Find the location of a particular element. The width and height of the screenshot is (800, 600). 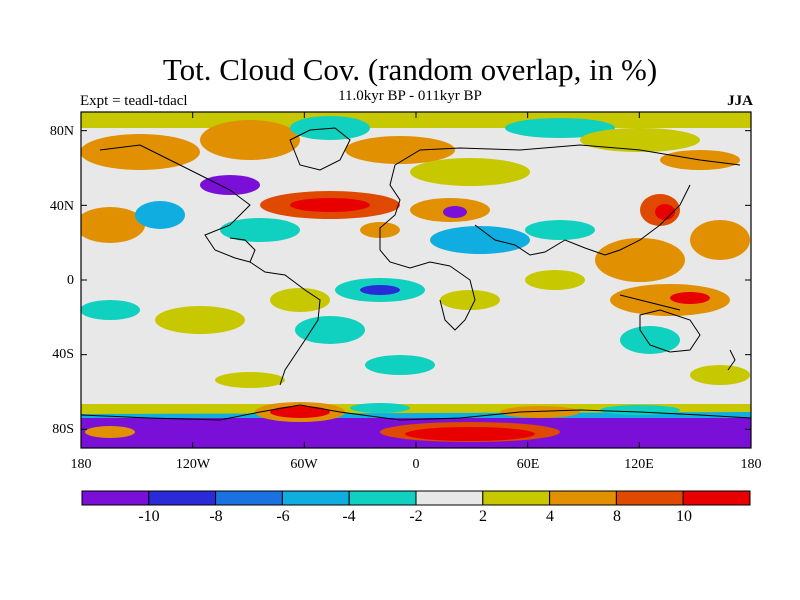

season-label: JJA is located at coordinates (740, 101).